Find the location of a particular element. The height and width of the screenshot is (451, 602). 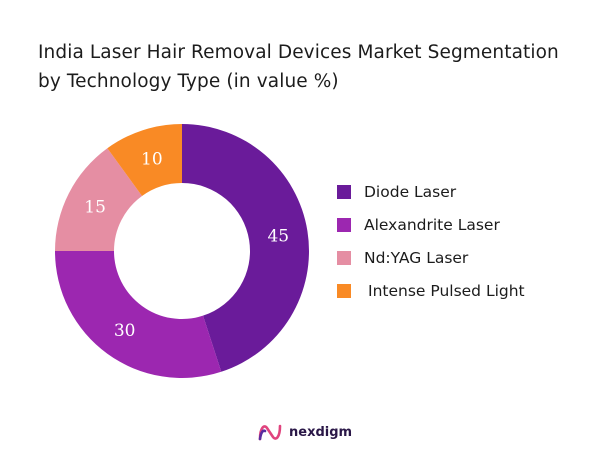

legend-item-diode-laser: Diode Laser is located at coordinates (396, 192).